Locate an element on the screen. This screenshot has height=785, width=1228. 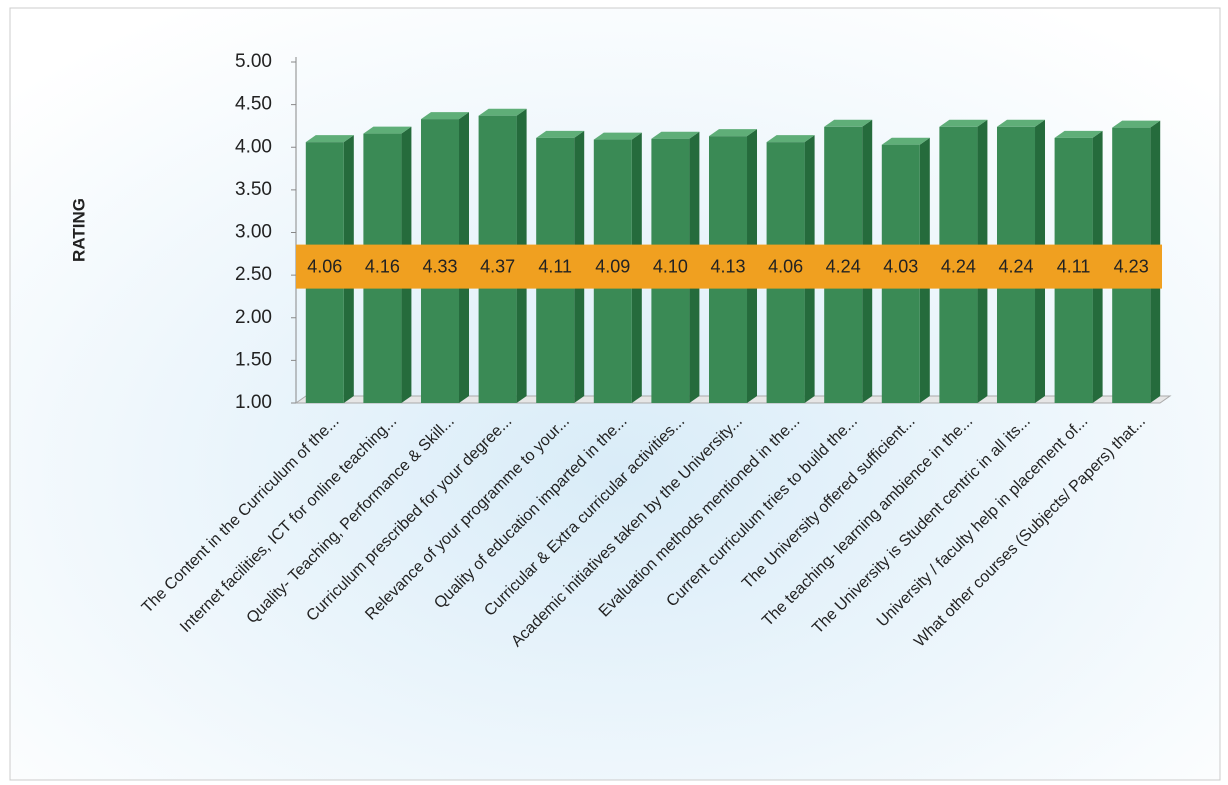
value-label: 4.10 is located at coordinates (670, 266).